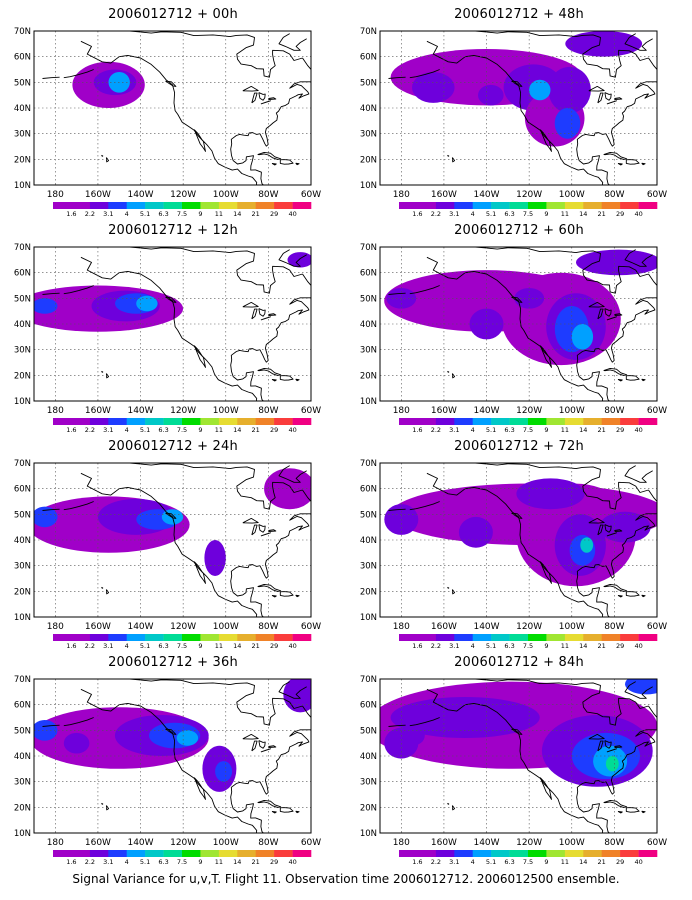  Describe the element at coordinates (368, 834) in the screenshot. I see `lat-tick-label: 10N` at that location.